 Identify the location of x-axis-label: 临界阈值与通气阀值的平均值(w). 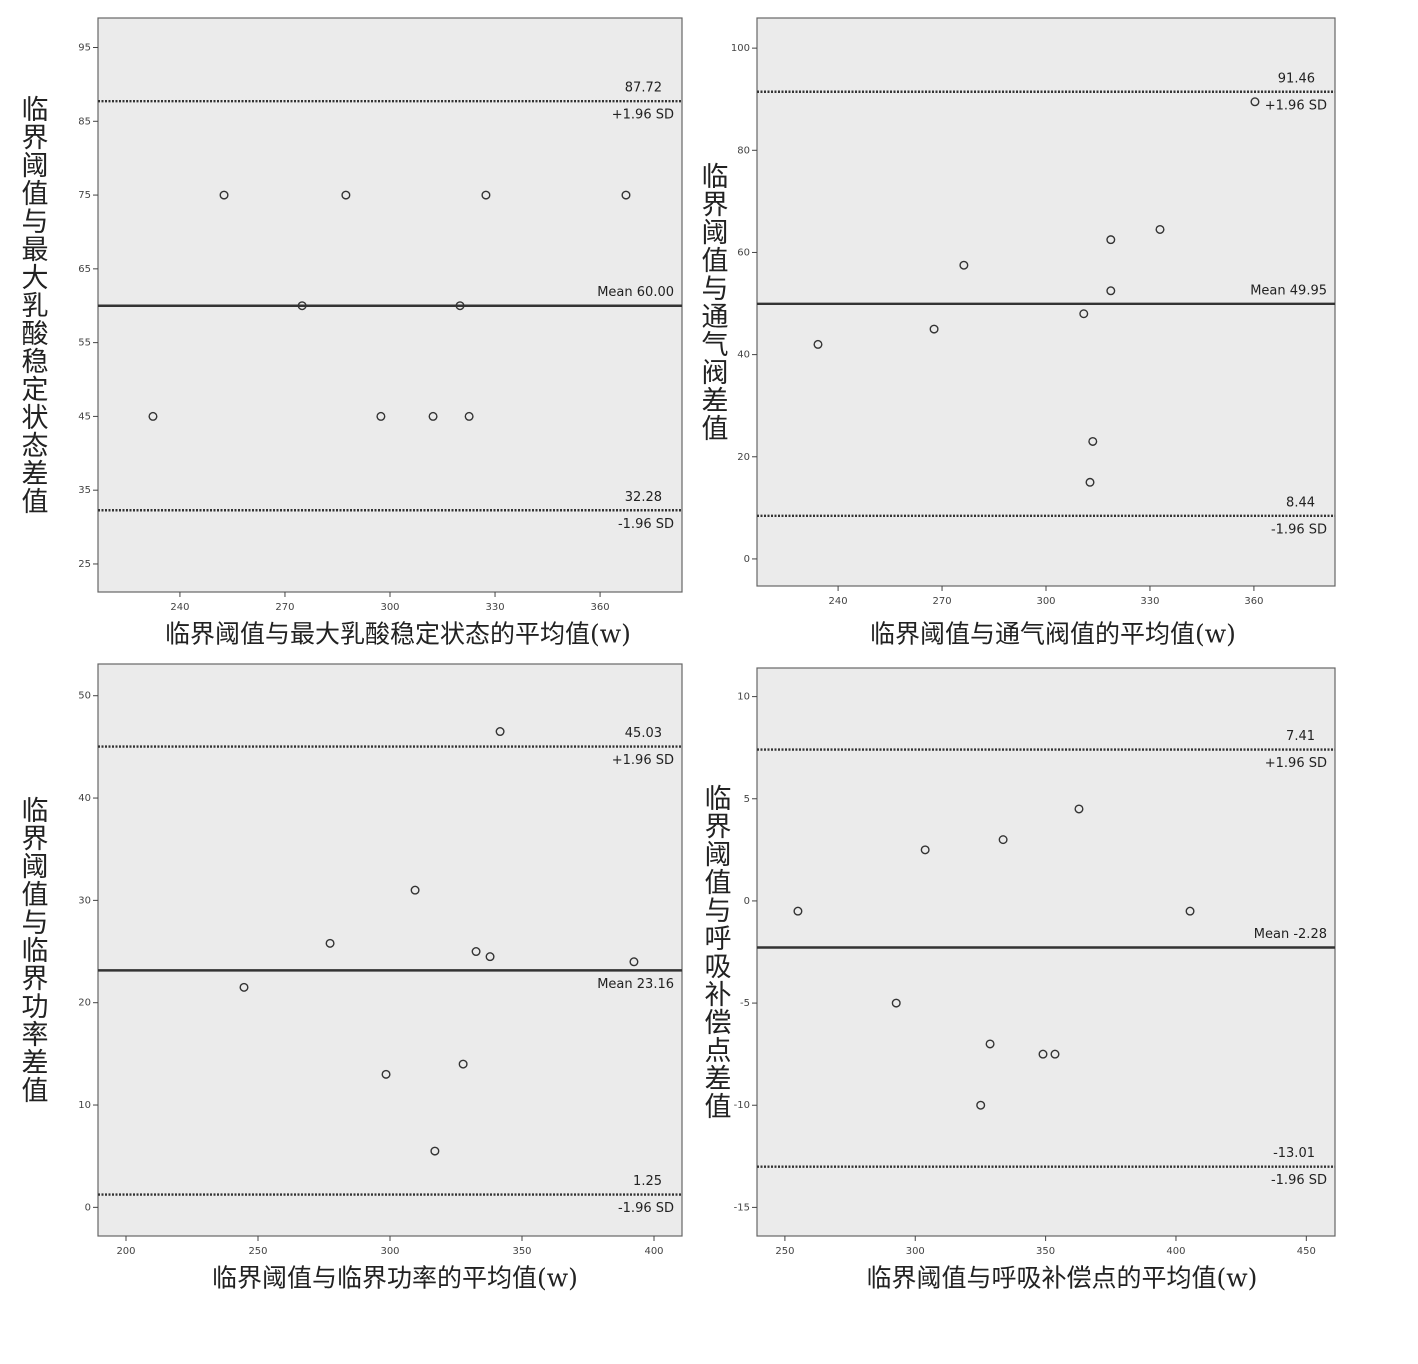
(1053, 634).